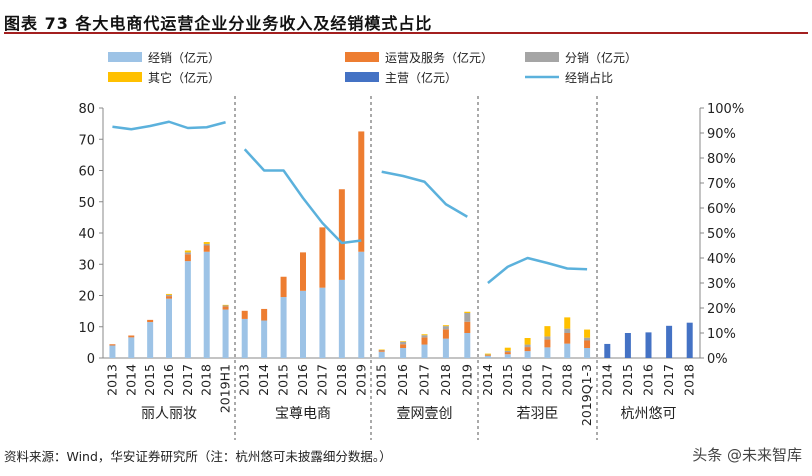 The image size is (812, 476). What do you see at coordinates (86, 140) in the screenshot?
I see `y-left-tick-label: 70` at bounding box center [86, 140].